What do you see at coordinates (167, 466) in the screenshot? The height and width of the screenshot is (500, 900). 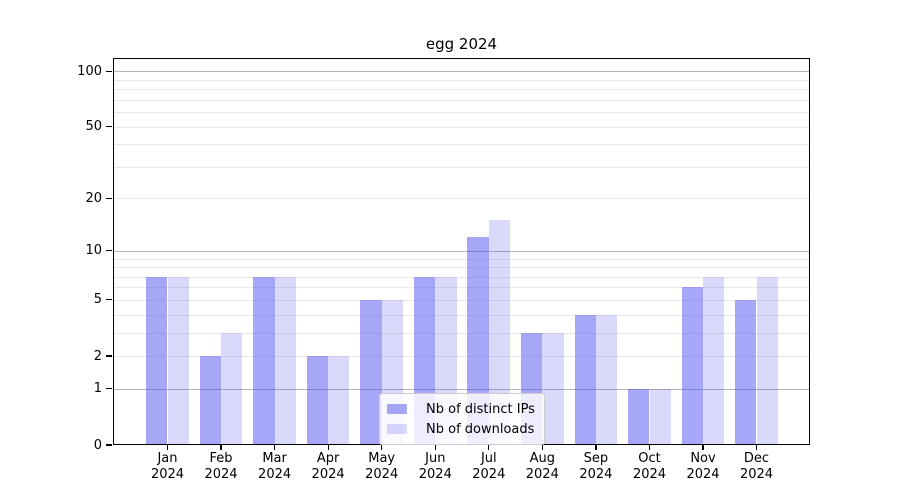 I see `x-tick-label-jan: Jan 2024` at bounding box center [167, 466].